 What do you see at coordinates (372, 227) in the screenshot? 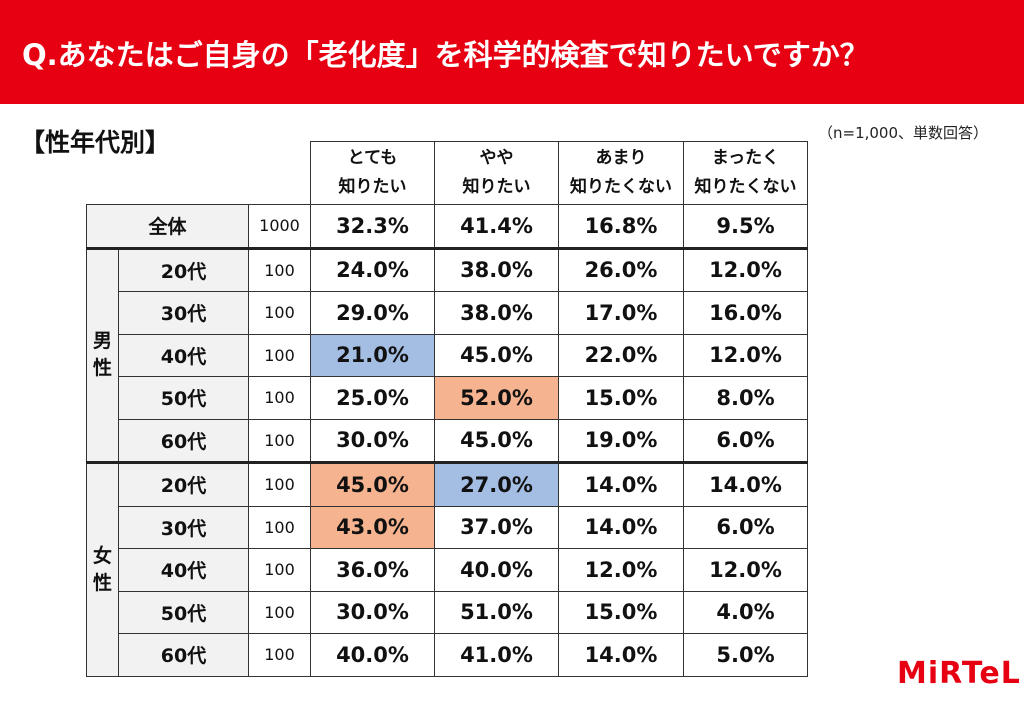
I see `value-cell: 32.3%` at bounding box center [372, 227].